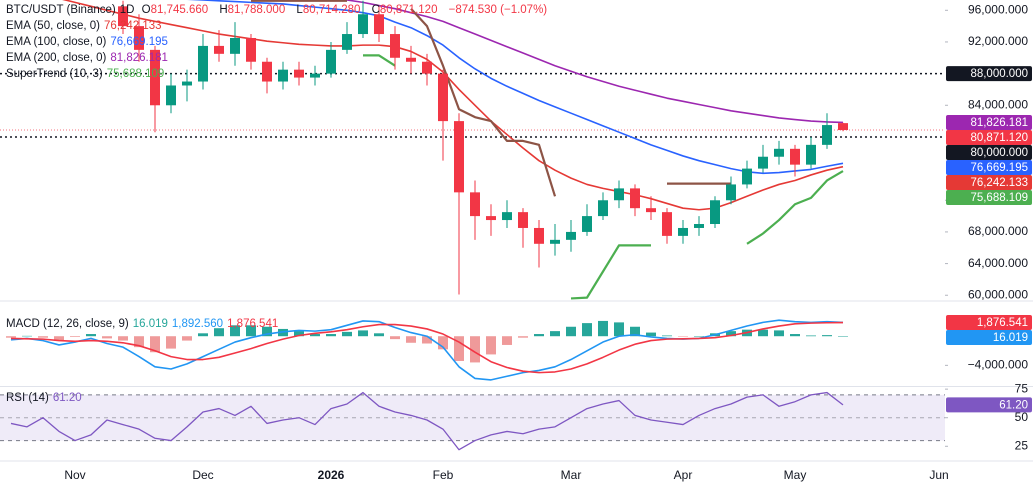 This screenshot has height=487, width=1033. I want to click on legend-value: 16.019, so click(150, 324).